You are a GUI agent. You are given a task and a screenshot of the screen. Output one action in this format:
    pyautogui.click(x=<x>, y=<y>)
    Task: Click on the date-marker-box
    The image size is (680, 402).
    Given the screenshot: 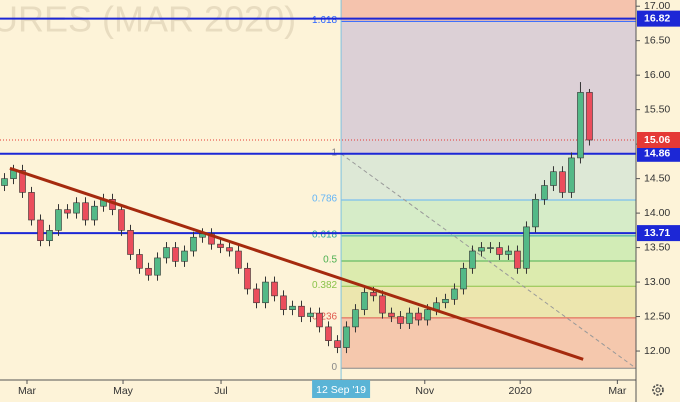 What is the action you would take?
    pyautogui.click(x=341, y=389)
    